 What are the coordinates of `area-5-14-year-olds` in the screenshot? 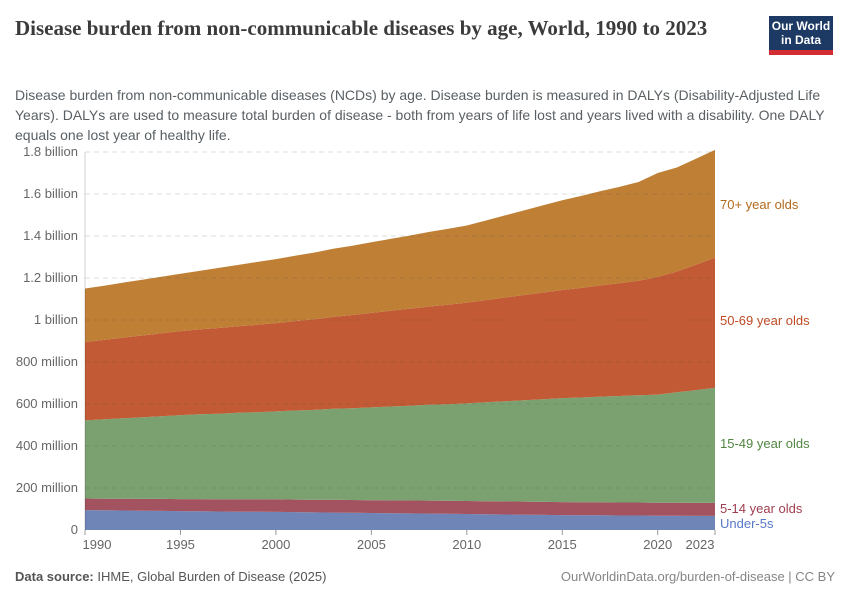 It's located at (400, 507).